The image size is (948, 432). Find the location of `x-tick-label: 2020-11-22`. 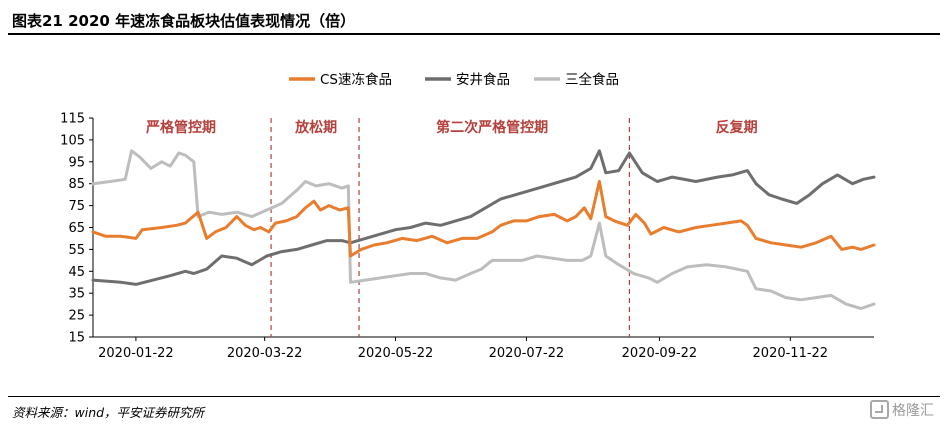

x-tick-label: 2020-11-22 is located at coordinates (791, 353).